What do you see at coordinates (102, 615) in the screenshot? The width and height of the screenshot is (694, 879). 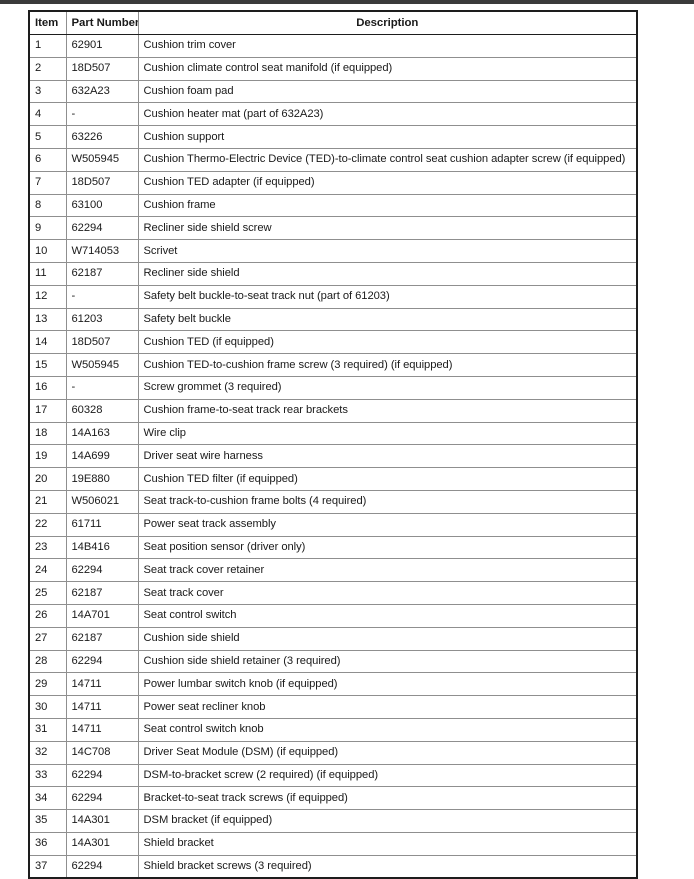 I see `cell-part-number: 14A701` at bounding box center [102, 615].